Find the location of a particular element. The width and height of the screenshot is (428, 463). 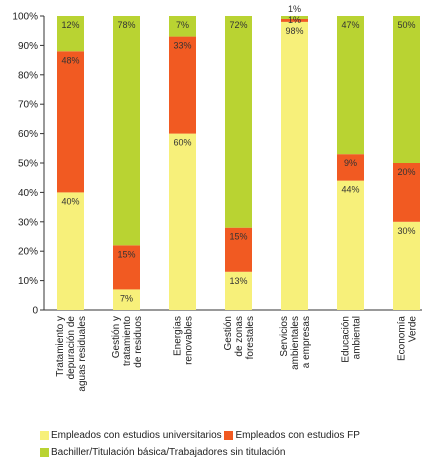

category-label: Energías renovables is located at coordinates (184, 340).